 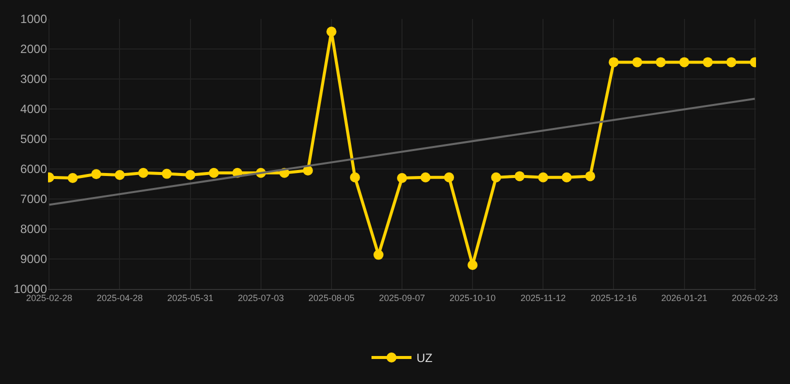 What do you see at coordinates (402, 297) in the screenshot?
I see `x-tick-label: 2025-09-07` at bounding box center [402, 297].